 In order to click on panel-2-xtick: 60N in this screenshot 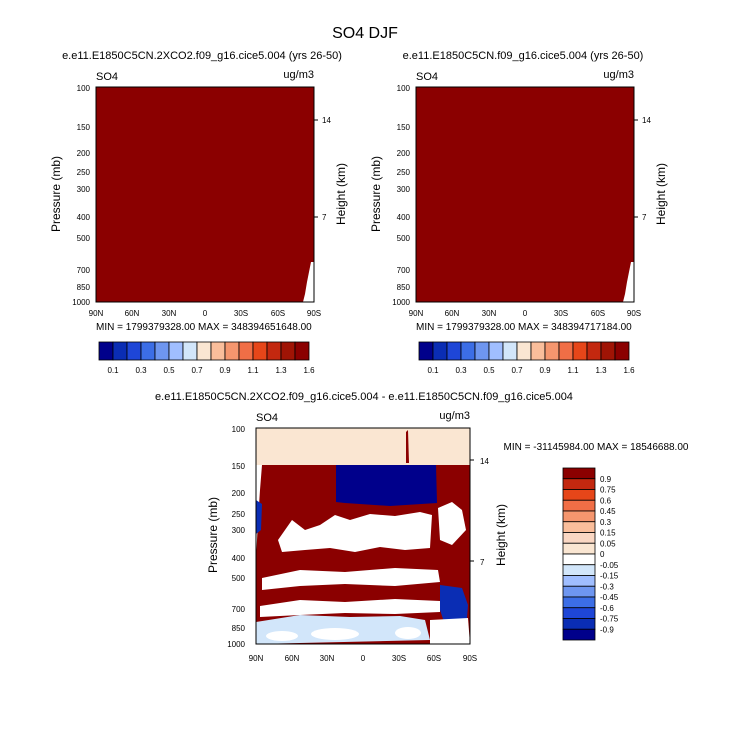, I will do `click(452, 313)`.